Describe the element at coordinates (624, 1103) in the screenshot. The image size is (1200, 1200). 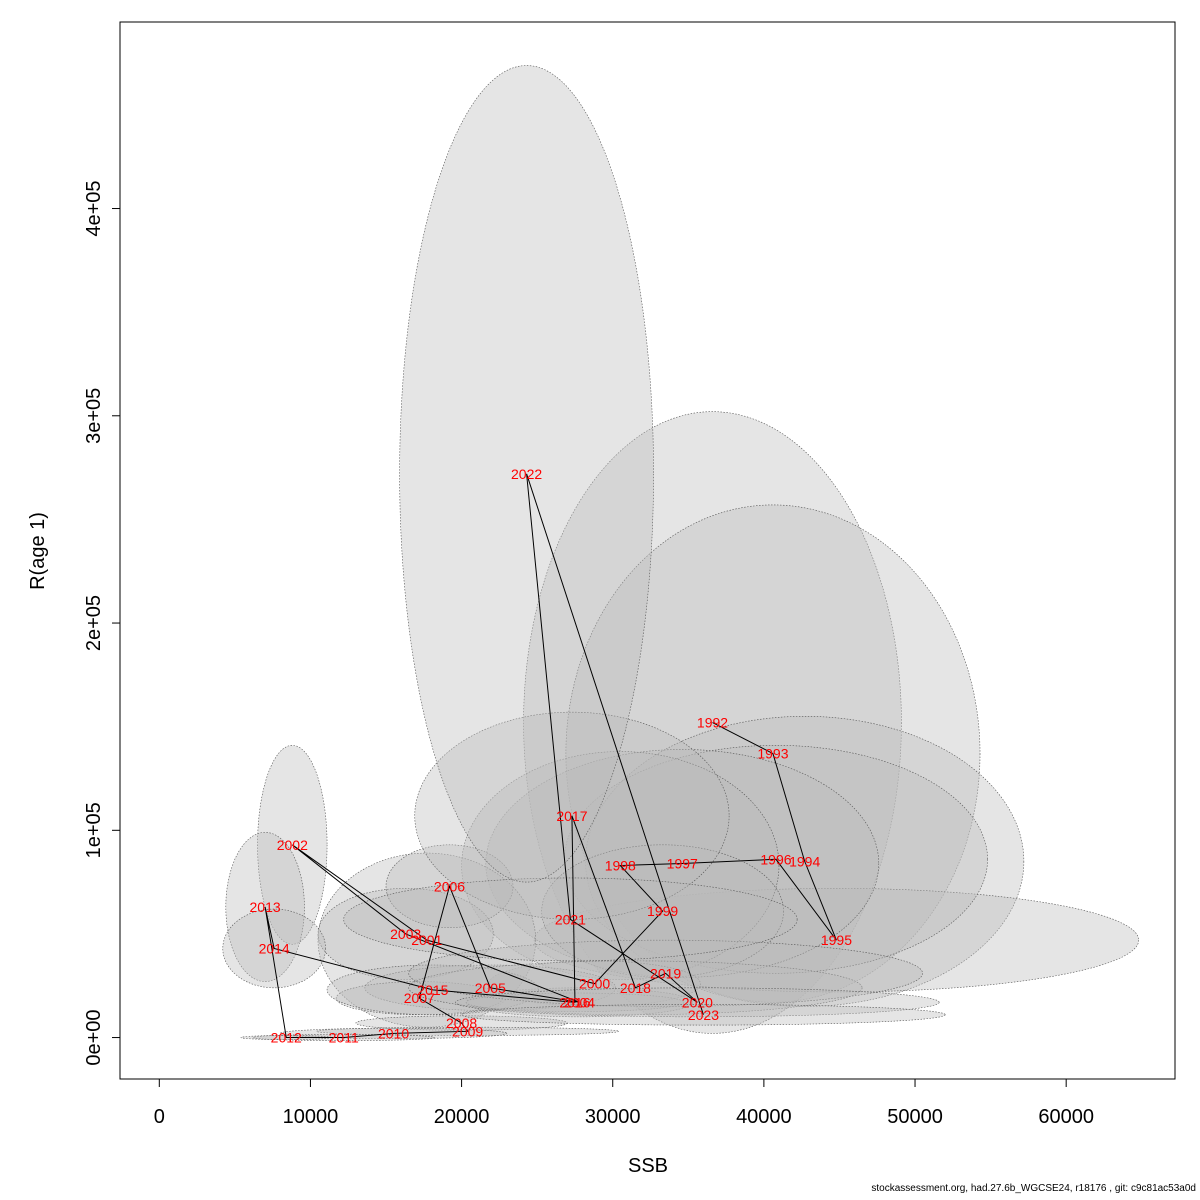
I see `x-axis: 0 10000 20000 30000 40000 50000 60000` at that location.